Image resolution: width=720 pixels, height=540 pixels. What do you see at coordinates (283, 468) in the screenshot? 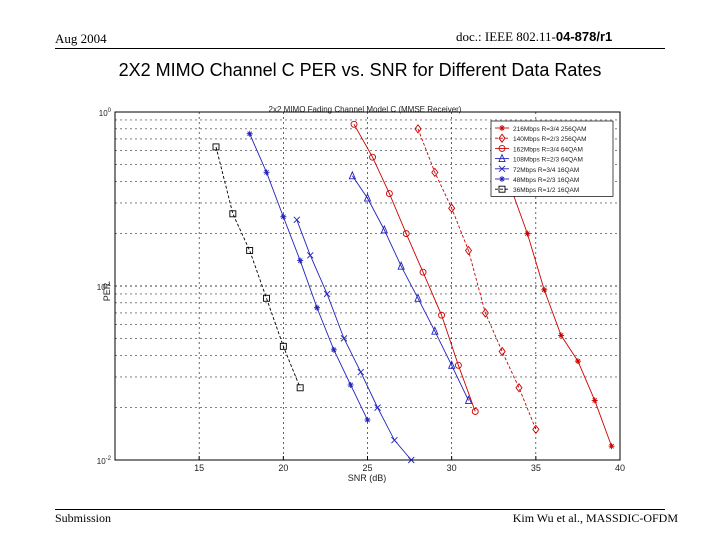
I see `x-tick-label: 20` at bounding box center [283, 468].